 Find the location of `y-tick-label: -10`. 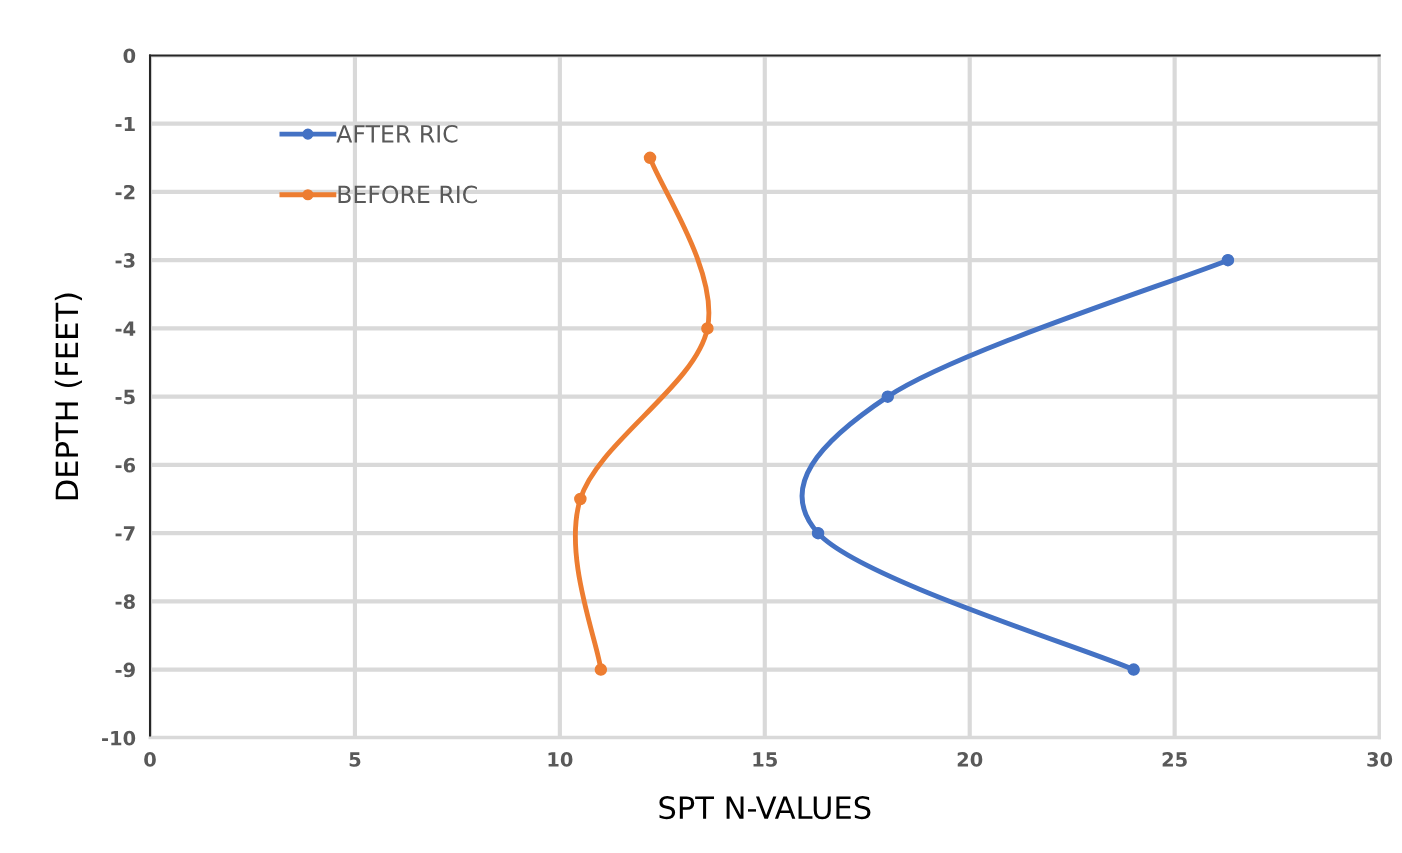

y-tick-label: -10 is located at coordinates (119, 738).